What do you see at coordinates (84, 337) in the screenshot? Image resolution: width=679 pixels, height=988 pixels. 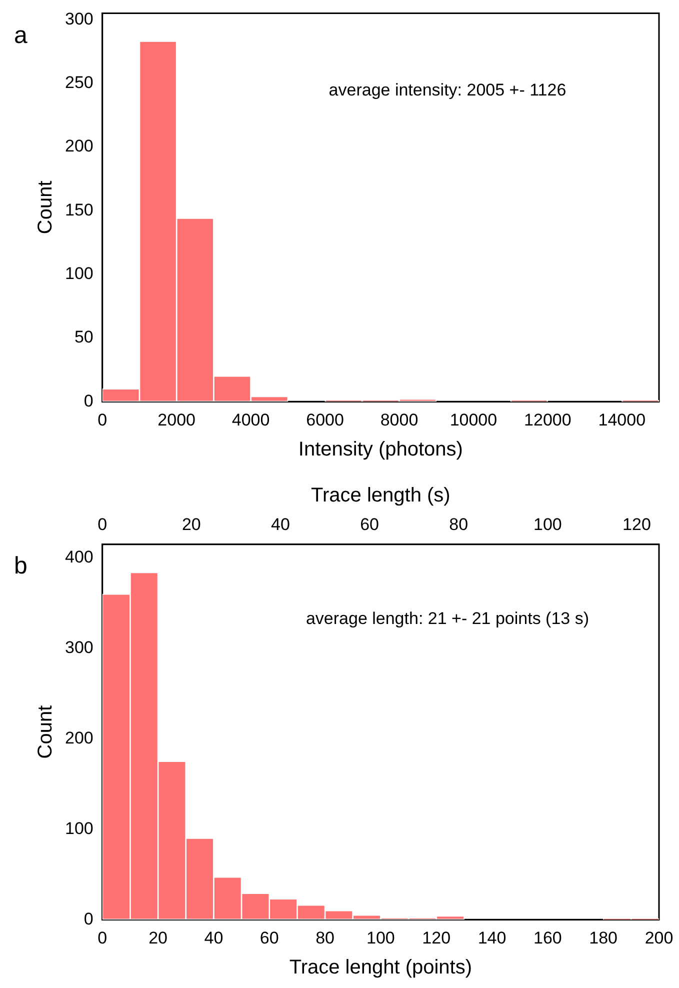 I see `y-tick-label: 50` at bounding box center [84, 337].